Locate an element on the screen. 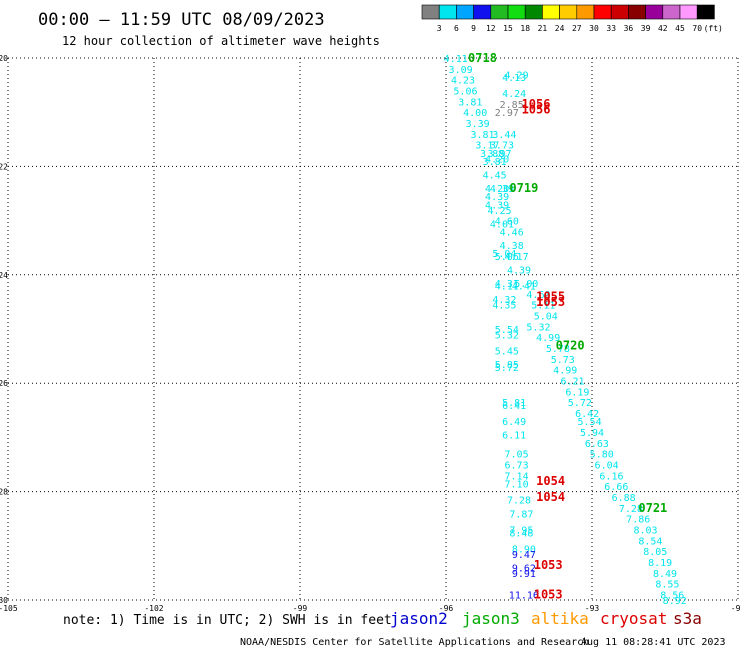 The height and width of the screenshot is (650, 740). satellite-altika: altika is located at coordinates (560, 618).